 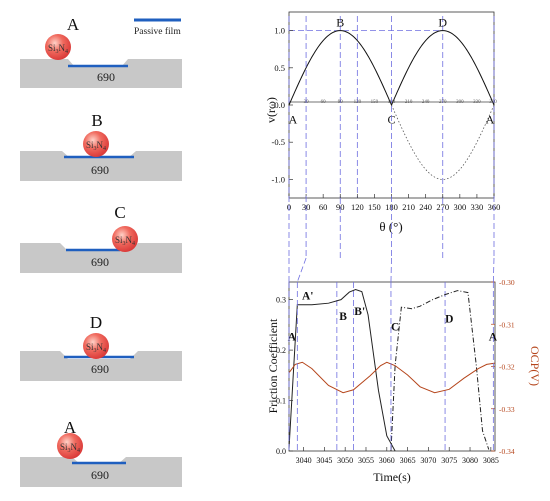 What do you see at coordinates (281, 401) in the screenshot?
I see `y-tick-label-left: 0.1` at bounding box center [281, 401].